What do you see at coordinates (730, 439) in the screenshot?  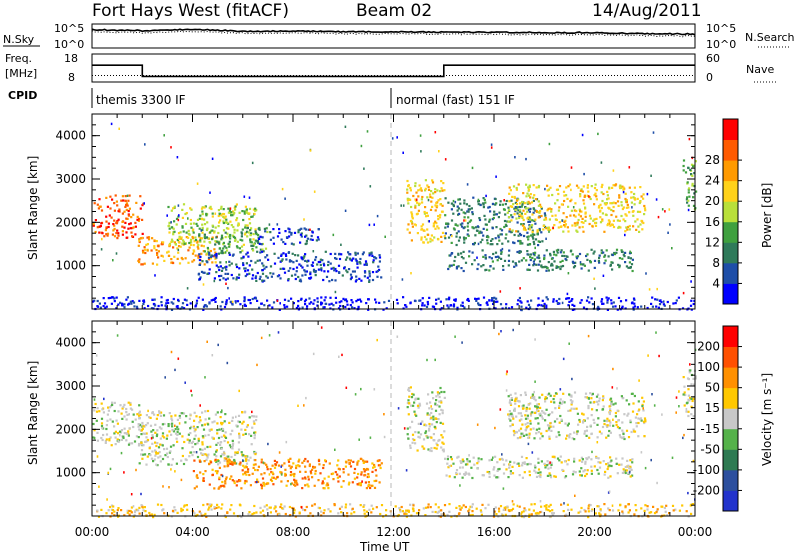 I see `velocity-colorbar-segment` at bounding box center [730, 439].